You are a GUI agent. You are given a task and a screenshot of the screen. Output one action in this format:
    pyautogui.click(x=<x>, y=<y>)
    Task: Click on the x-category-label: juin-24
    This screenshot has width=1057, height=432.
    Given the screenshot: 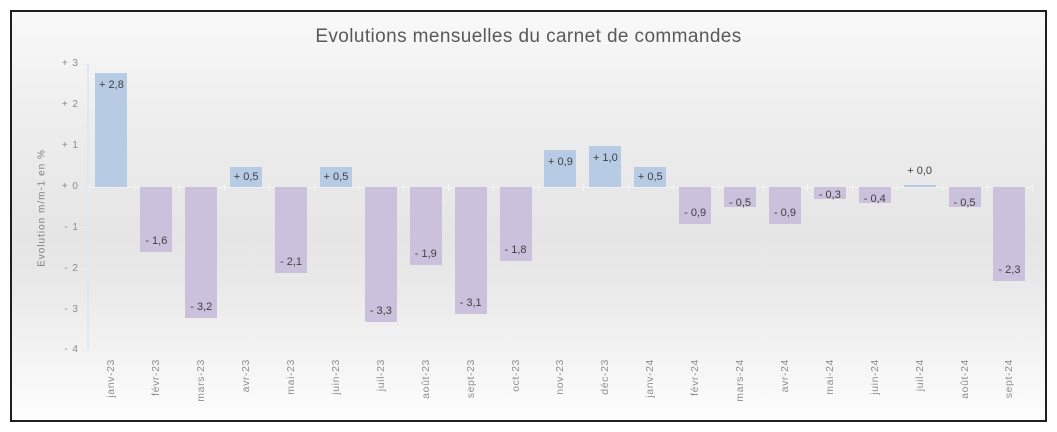 What is the action you would take?
    pyautogui.click(x=874, y=377)
    